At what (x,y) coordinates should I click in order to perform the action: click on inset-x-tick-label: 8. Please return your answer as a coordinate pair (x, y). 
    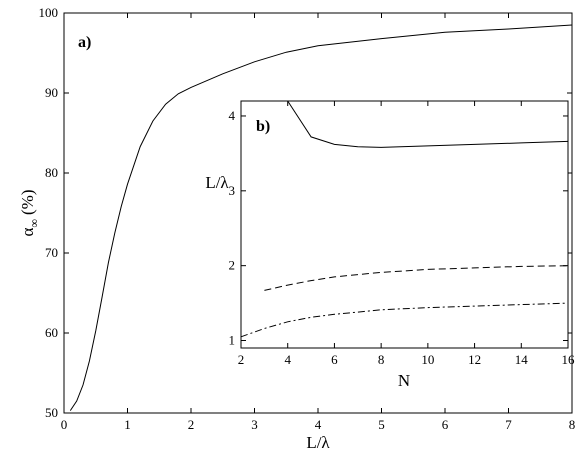
    Looking at the image, I should click on (381, 359).